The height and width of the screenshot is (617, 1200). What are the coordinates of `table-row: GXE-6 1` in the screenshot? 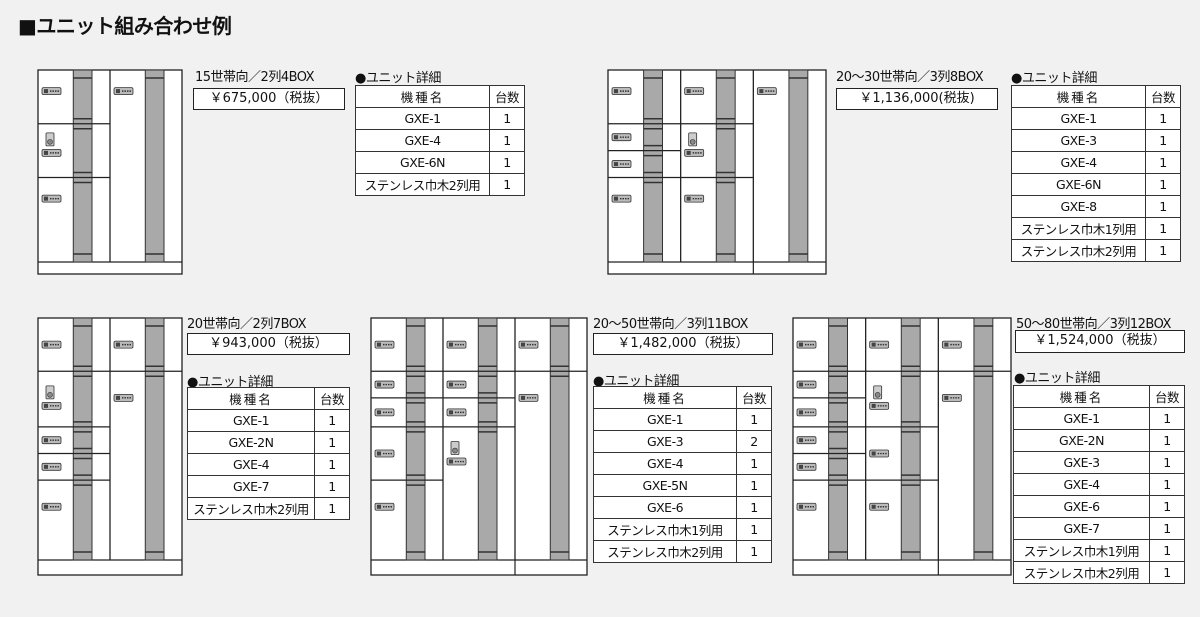 It's located at (682, 507).